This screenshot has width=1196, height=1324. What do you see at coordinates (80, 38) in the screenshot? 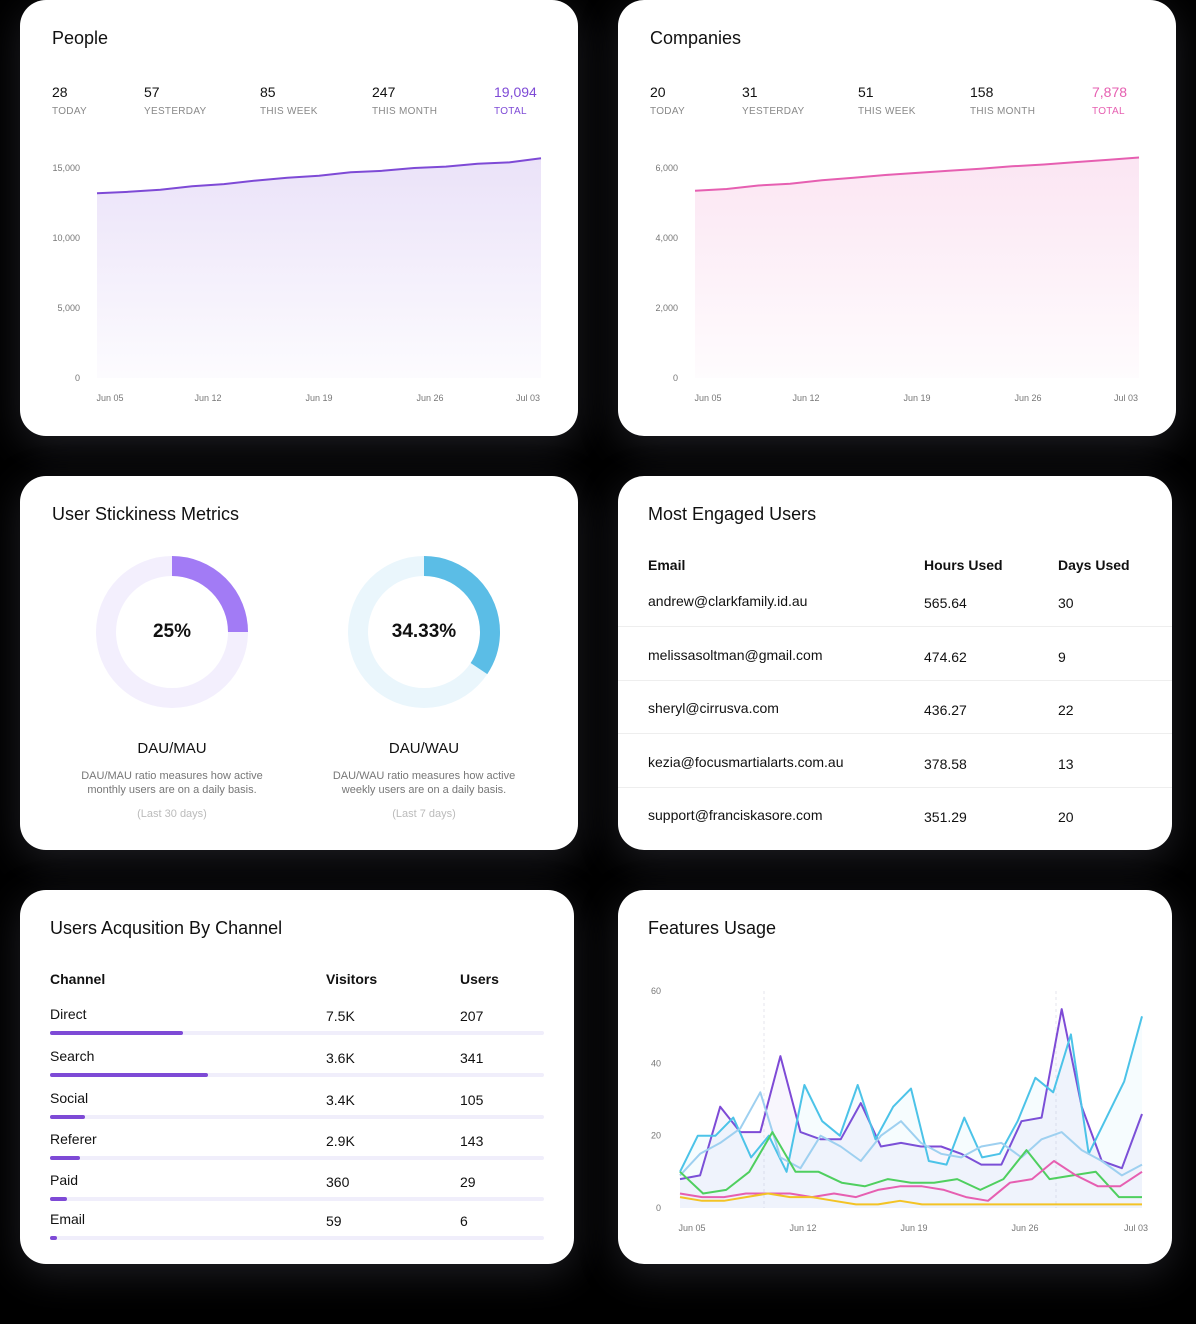
I see `people-title: People` at bounding box center [80, 38].